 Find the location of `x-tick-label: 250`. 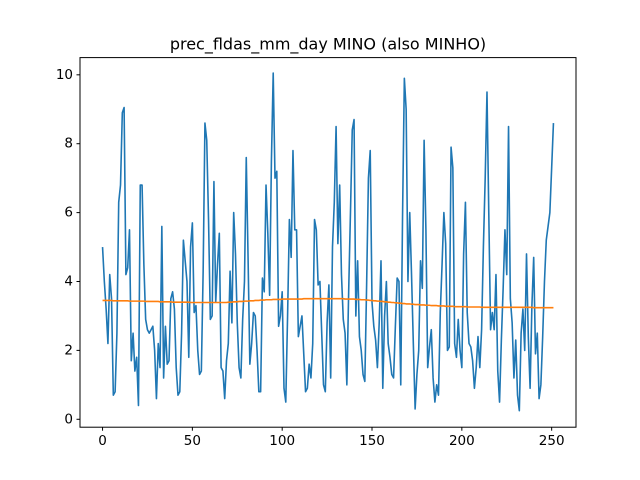

x-tick-label: 250 is located at coordinates (552, 441).